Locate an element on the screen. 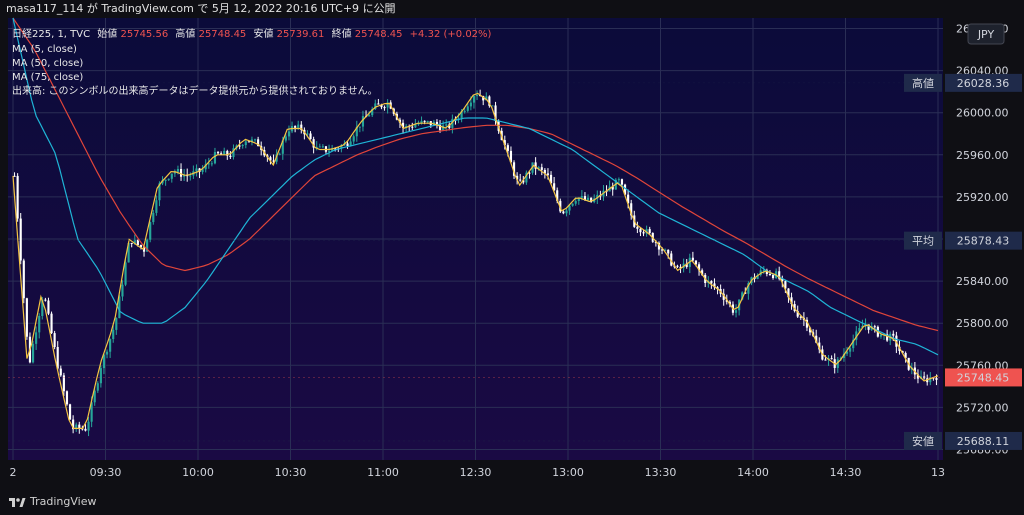  currency-badge: JPY is located at coordinates (986, 34).